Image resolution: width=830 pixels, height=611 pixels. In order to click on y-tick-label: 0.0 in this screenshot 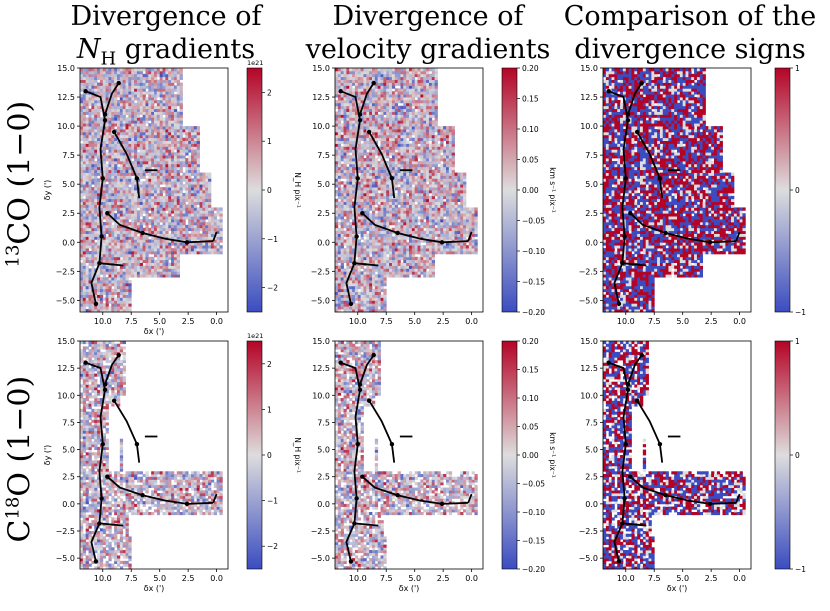, I will do `click(68, 242)`.